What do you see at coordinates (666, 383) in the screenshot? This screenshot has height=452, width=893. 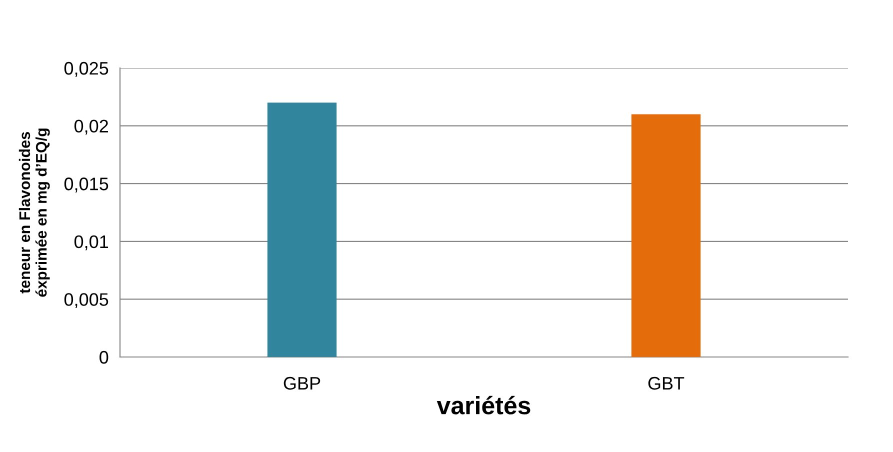 I see `x-tick-label: GBT` at bounding box center [666, 383].